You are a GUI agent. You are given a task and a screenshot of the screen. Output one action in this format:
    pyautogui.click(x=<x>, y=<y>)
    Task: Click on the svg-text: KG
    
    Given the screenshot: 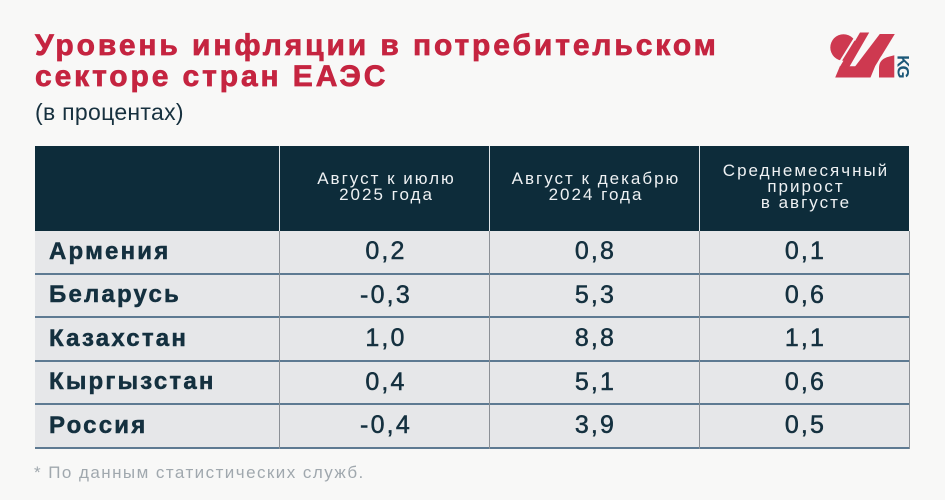 What is the action you would take?
    pyautogui.click(x=903, y=66)
    